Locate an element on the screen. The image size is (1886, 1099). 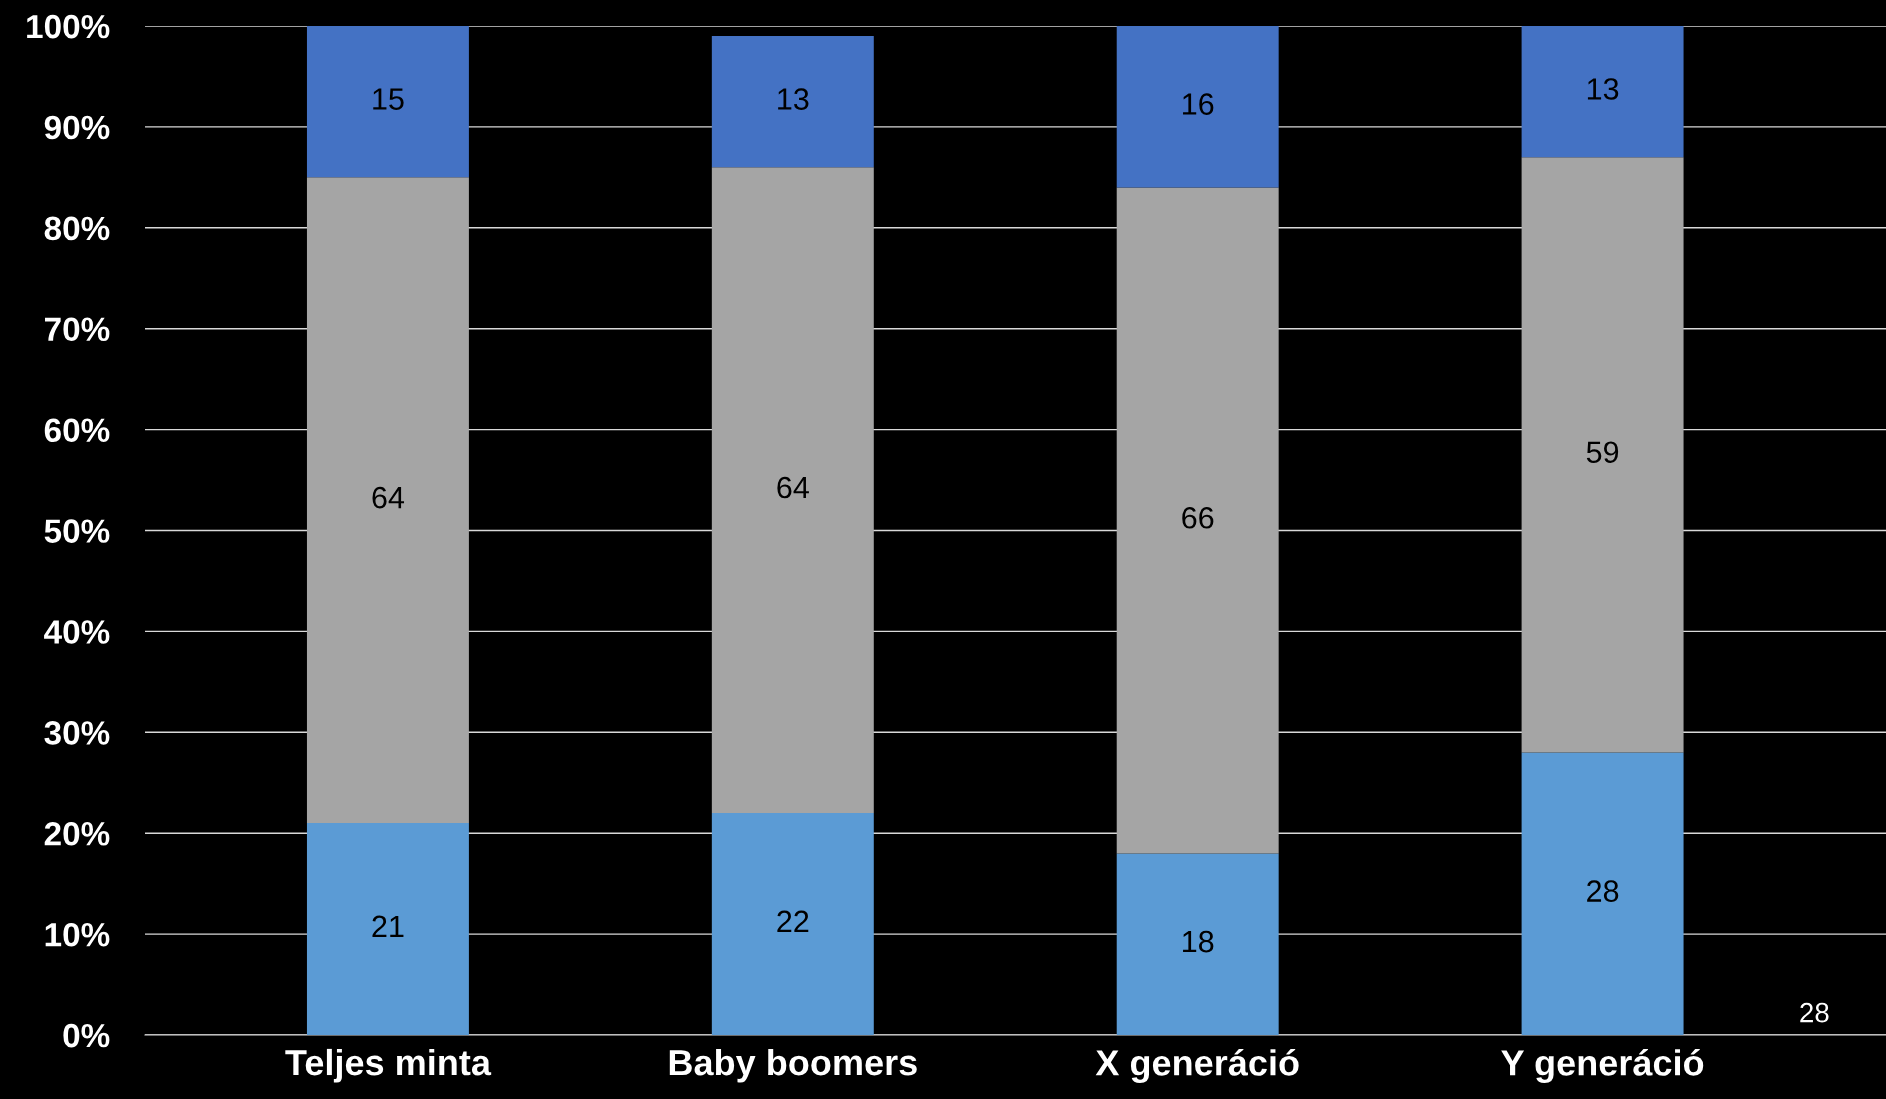
data-label: 28 is located at coordinates (1603, 891).